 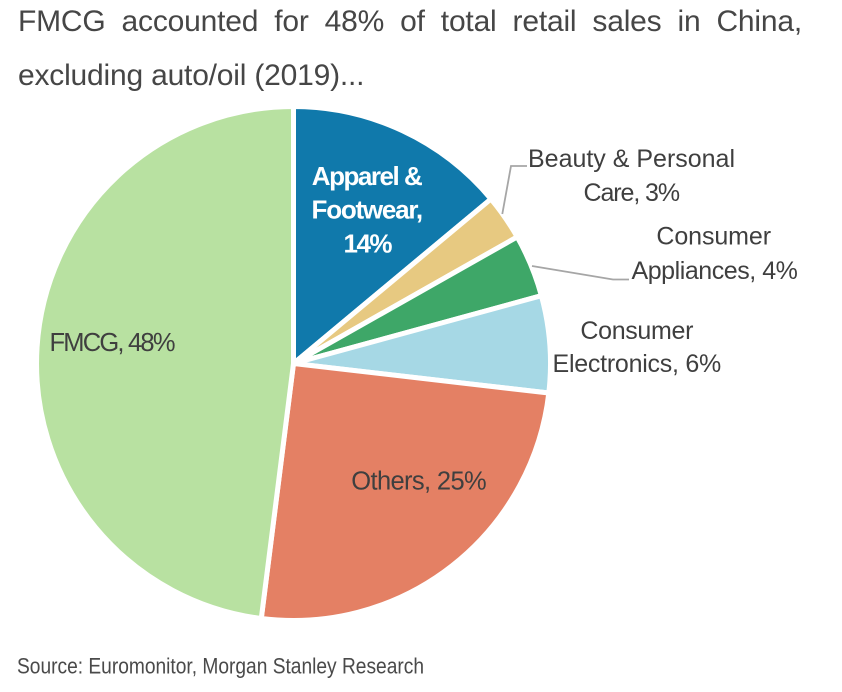 What do you see at coordinates (367, 176) in the screenshot?
I see `svg-text: Apparel &` at bounding box center [367, 176].